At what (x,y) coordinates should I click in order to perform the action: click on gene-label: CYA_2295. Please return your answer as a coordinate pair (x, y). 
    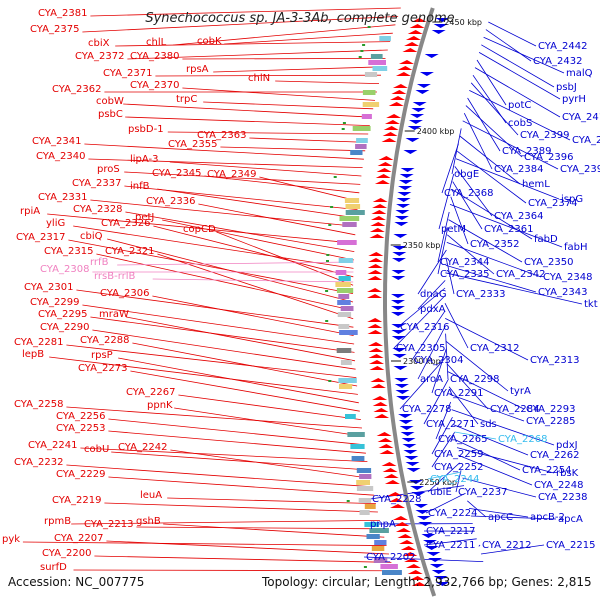
    Looking at the image, I should click on (62, 314).